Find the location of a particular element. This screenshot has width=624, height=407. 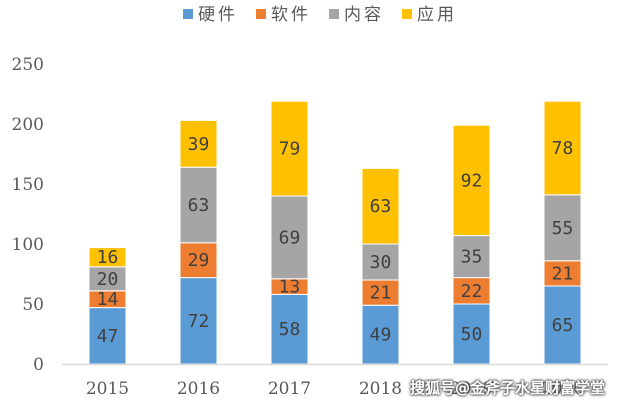

data-label: 78 is located at coordinates (563, 148).